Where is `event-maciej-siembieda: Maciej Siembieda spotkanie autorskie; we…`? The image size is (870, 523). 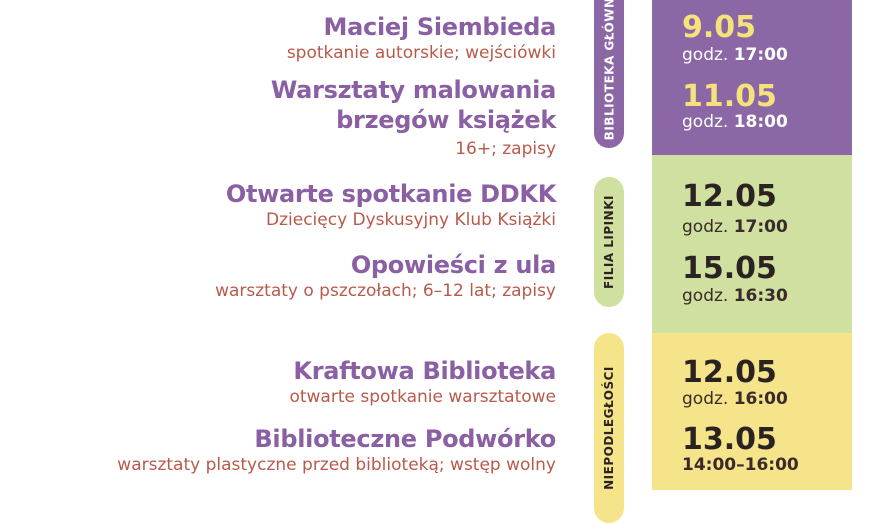 event-maciej-siembieda: Maciej Siembieda spotkanie autorskie; we… is located at coordinates (421, 38).